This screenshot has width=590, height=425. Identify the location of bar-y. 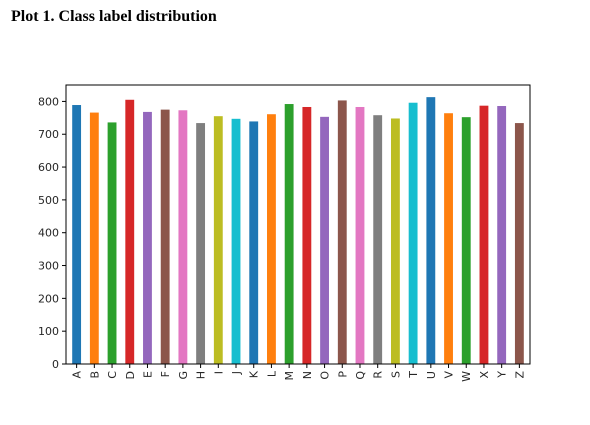
(502, 235).